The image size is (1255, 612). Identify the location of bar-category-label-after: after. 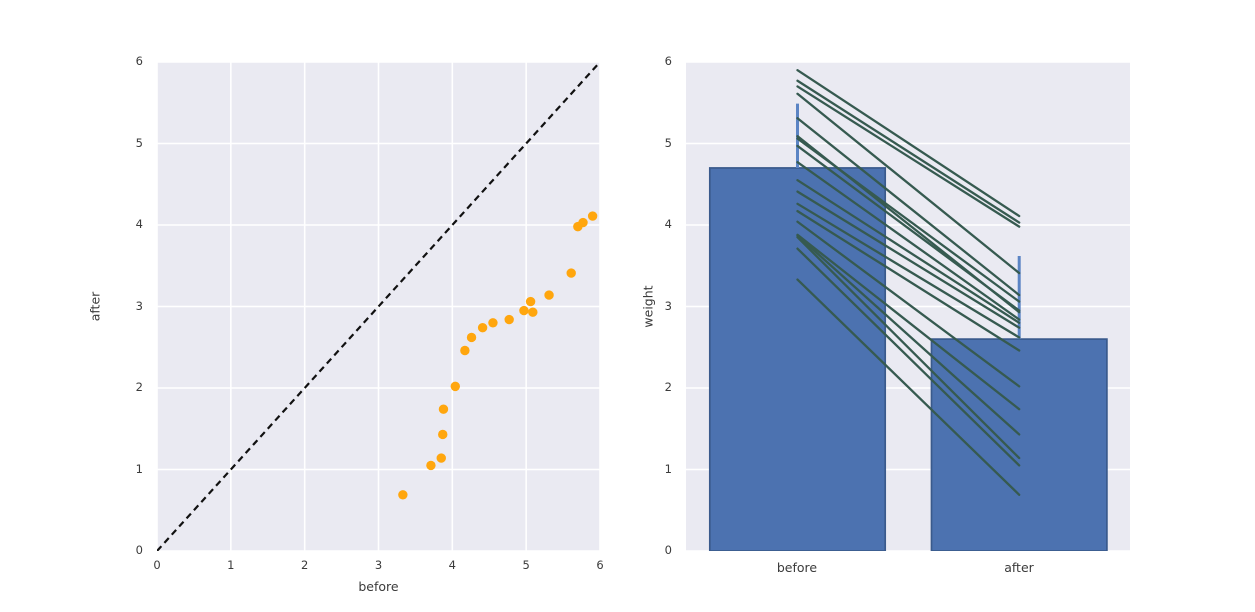
(1019, 567).